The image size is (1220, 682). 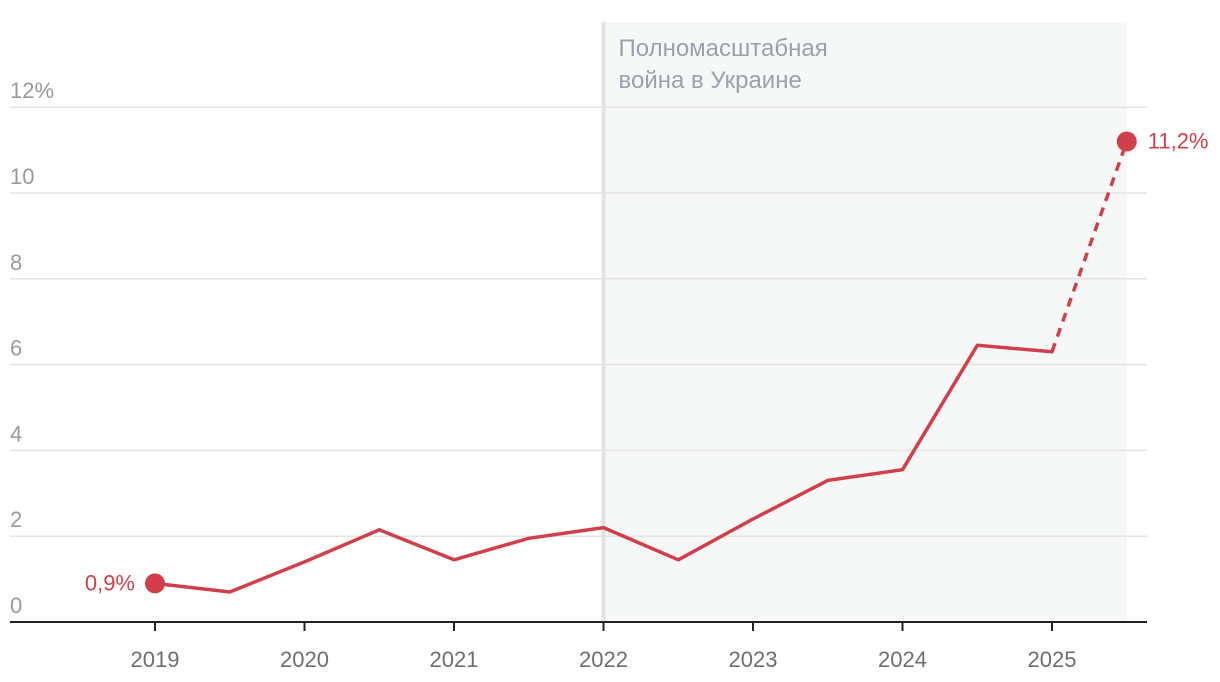 What do you see at coordinates (304, 659) in the screenshot?
I see `x-tick-label: 2020` at bounding box center [304, 659].